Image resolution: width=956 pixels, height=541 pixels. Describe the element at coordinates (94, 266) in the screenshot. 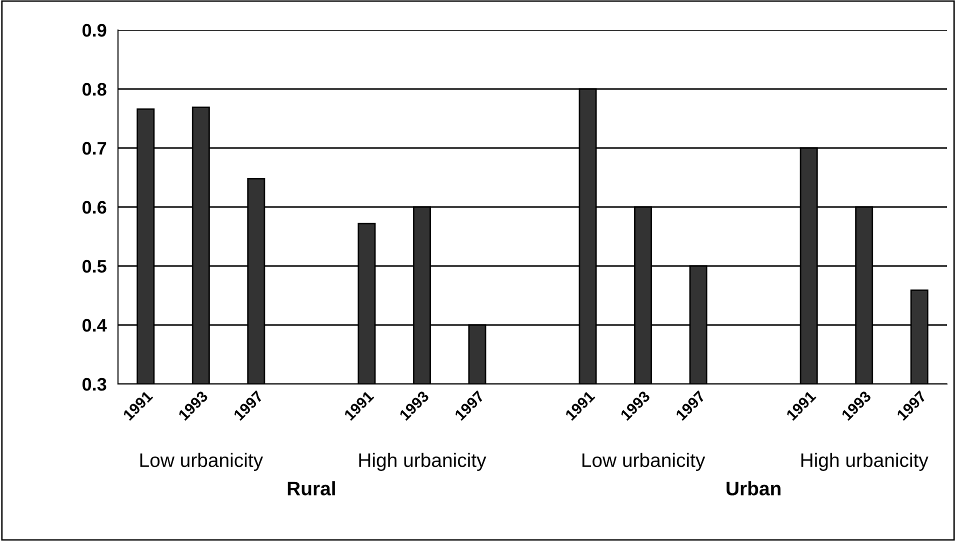

I see `y-tick-label: 0.5` at that location.